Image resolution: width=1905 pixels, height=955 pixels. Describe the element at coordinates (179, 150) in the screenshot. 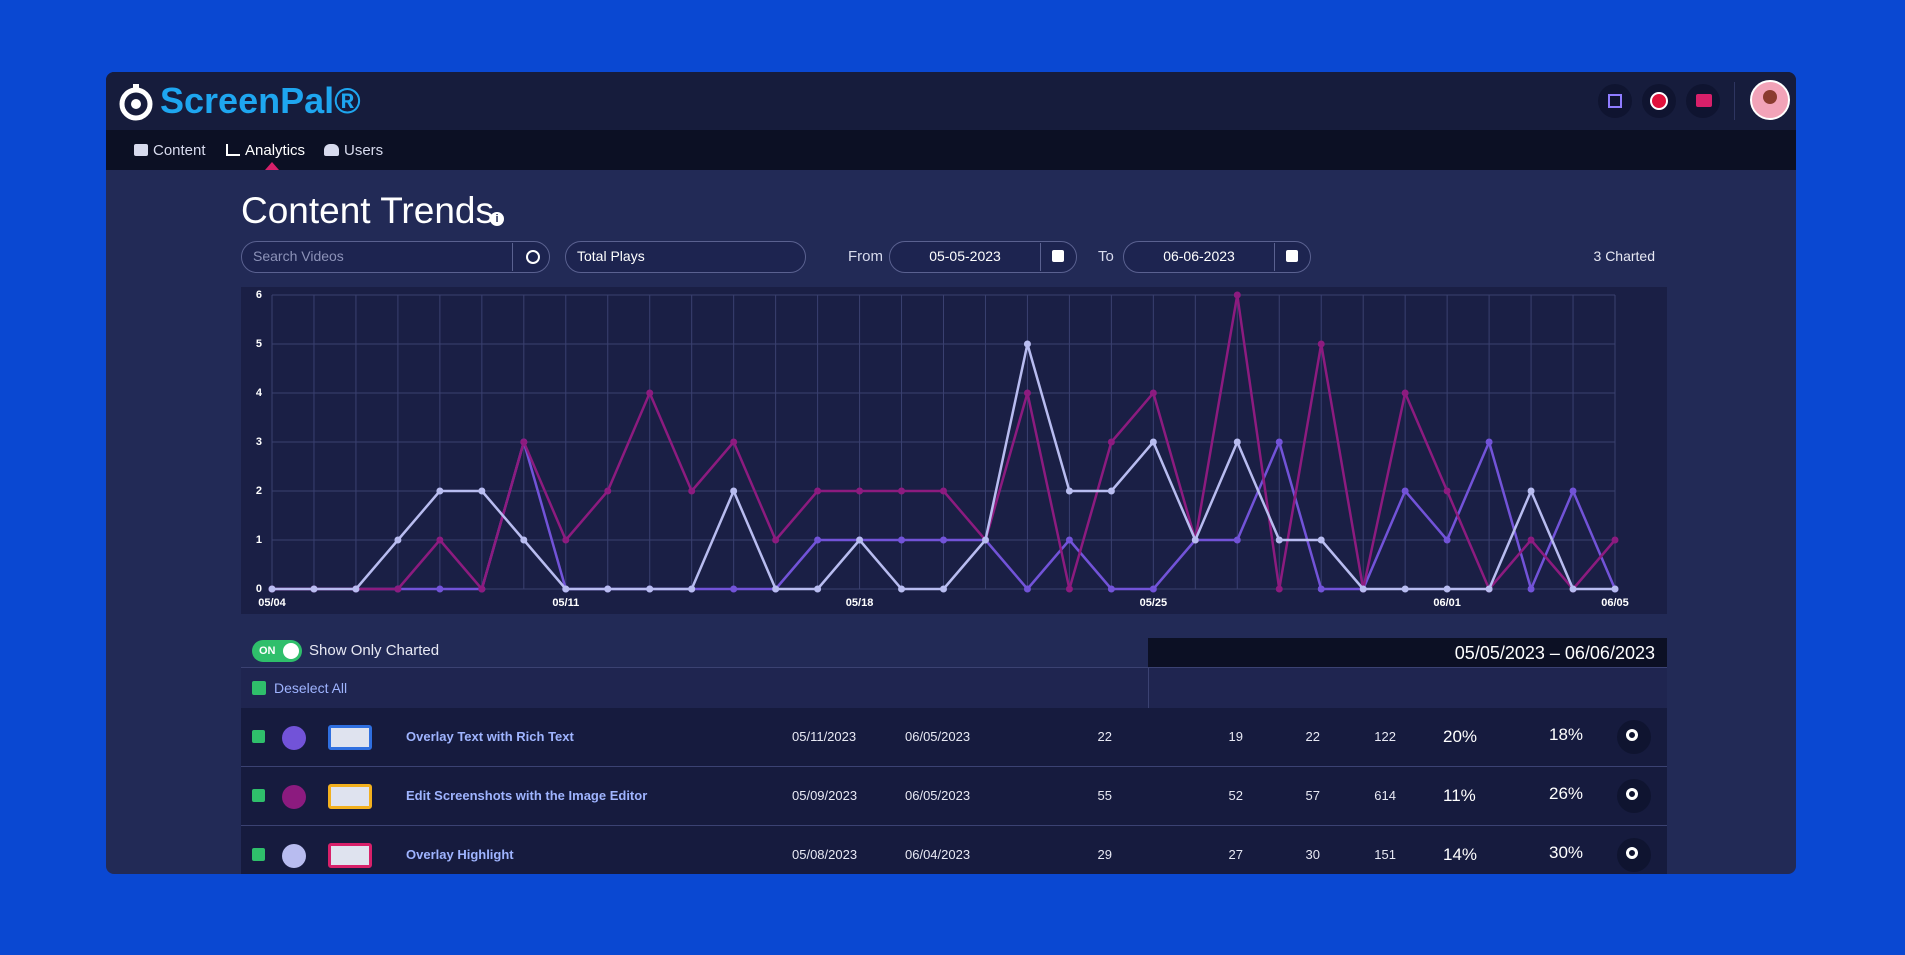

I see `nav-item: Content` at that location.